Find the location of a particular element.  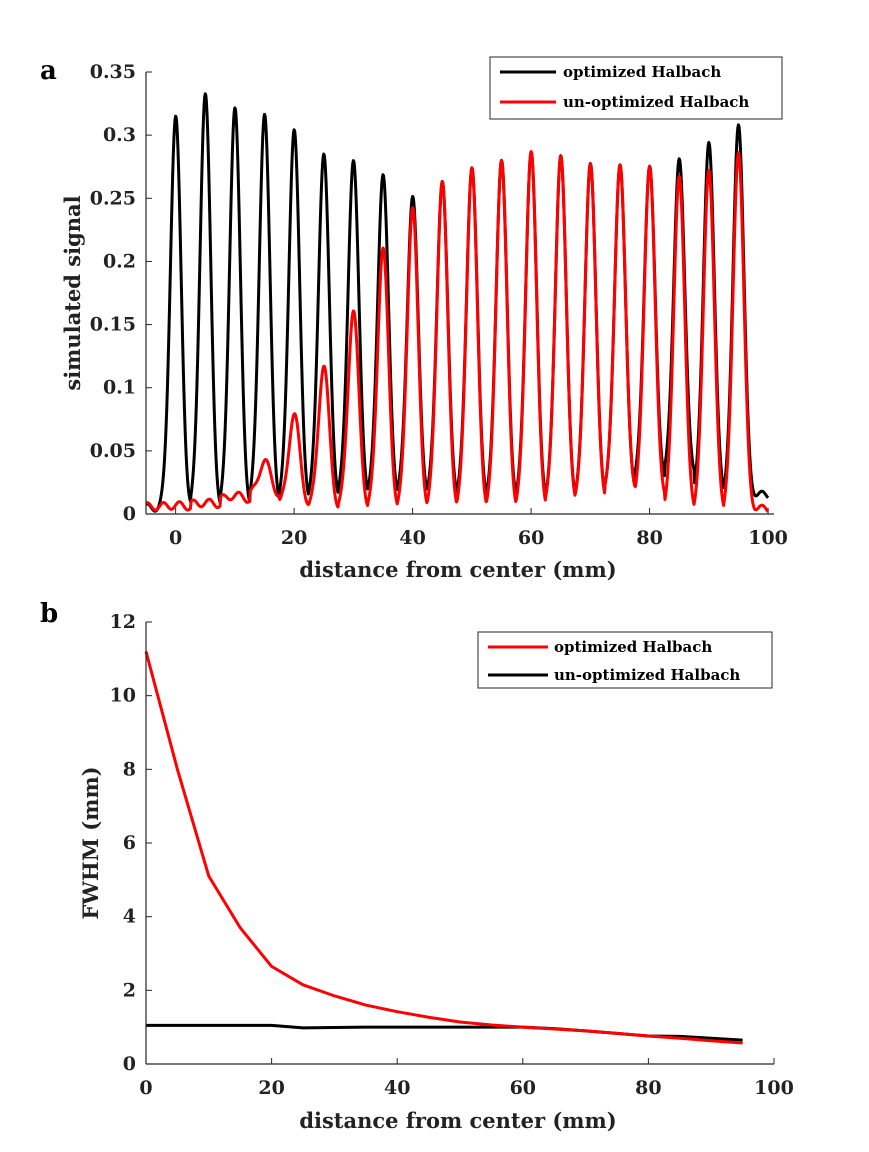

panel-b-legend: optimized Halbach un-optimized Halbach is located at coordinates (625, 660).